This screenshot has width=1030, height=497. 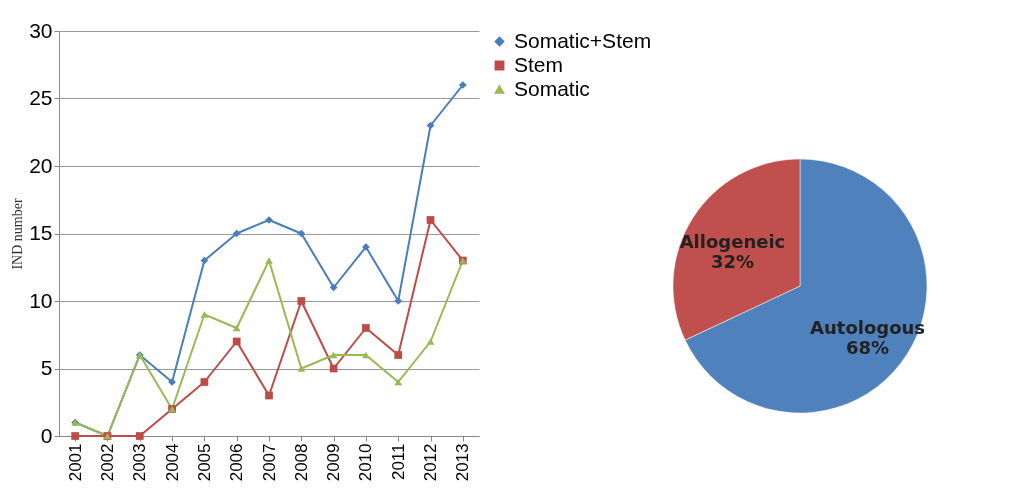 I want to click on data-label: 32%, so click(x=732, y=262).